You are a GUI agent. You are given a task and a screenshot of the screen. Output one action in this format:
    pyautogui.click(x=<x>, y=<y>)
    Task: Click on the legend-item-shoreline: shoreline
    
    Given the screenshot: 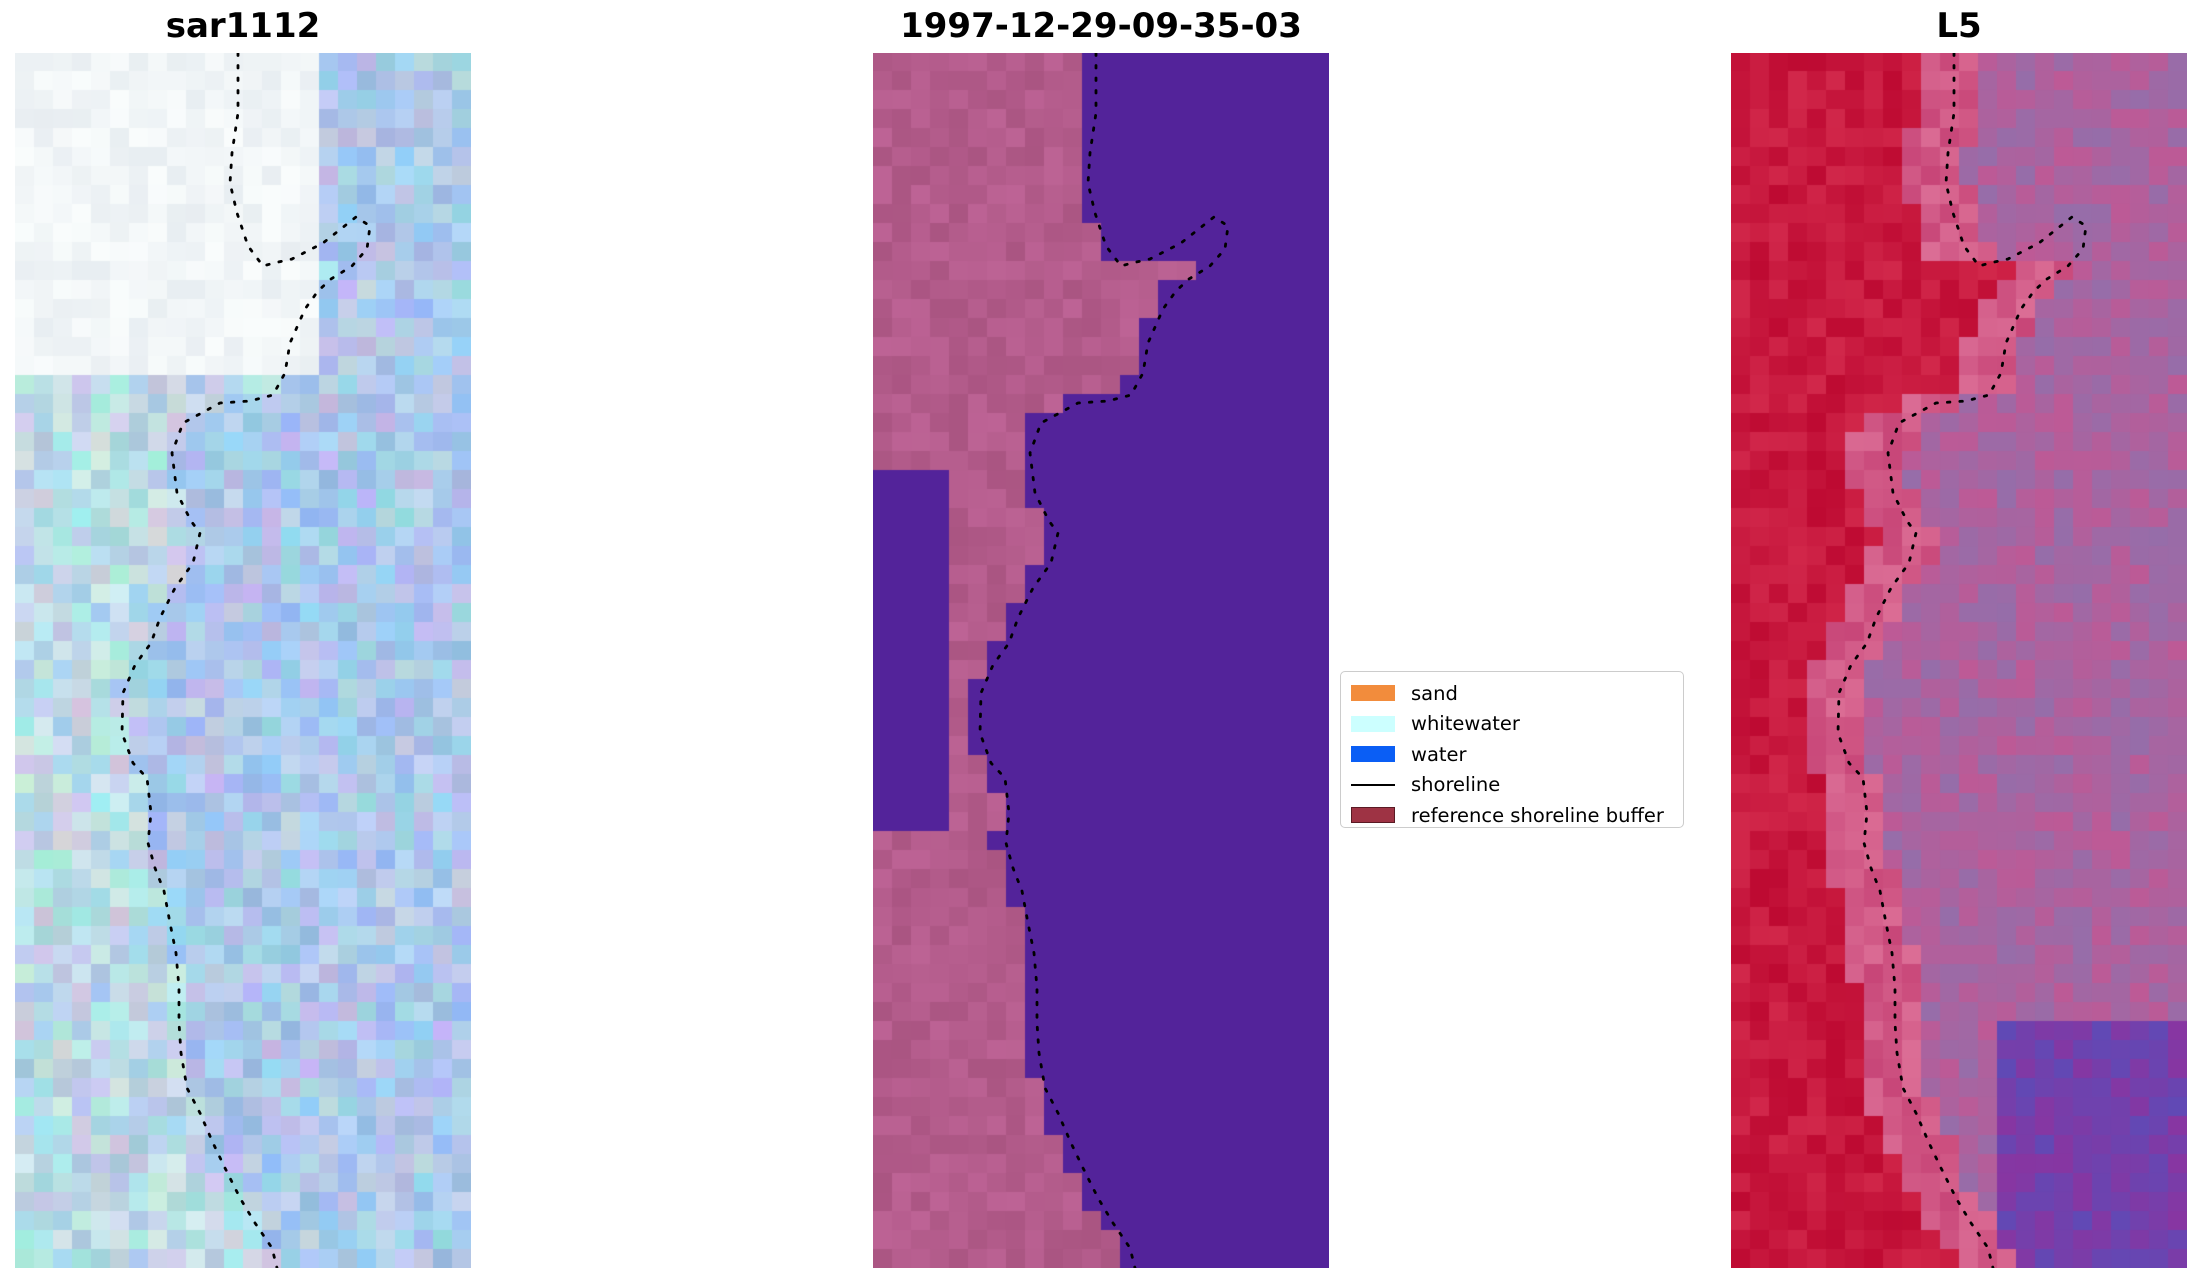 What is the action you would take?
    pyautogui.click(x=1512, y=785)
    